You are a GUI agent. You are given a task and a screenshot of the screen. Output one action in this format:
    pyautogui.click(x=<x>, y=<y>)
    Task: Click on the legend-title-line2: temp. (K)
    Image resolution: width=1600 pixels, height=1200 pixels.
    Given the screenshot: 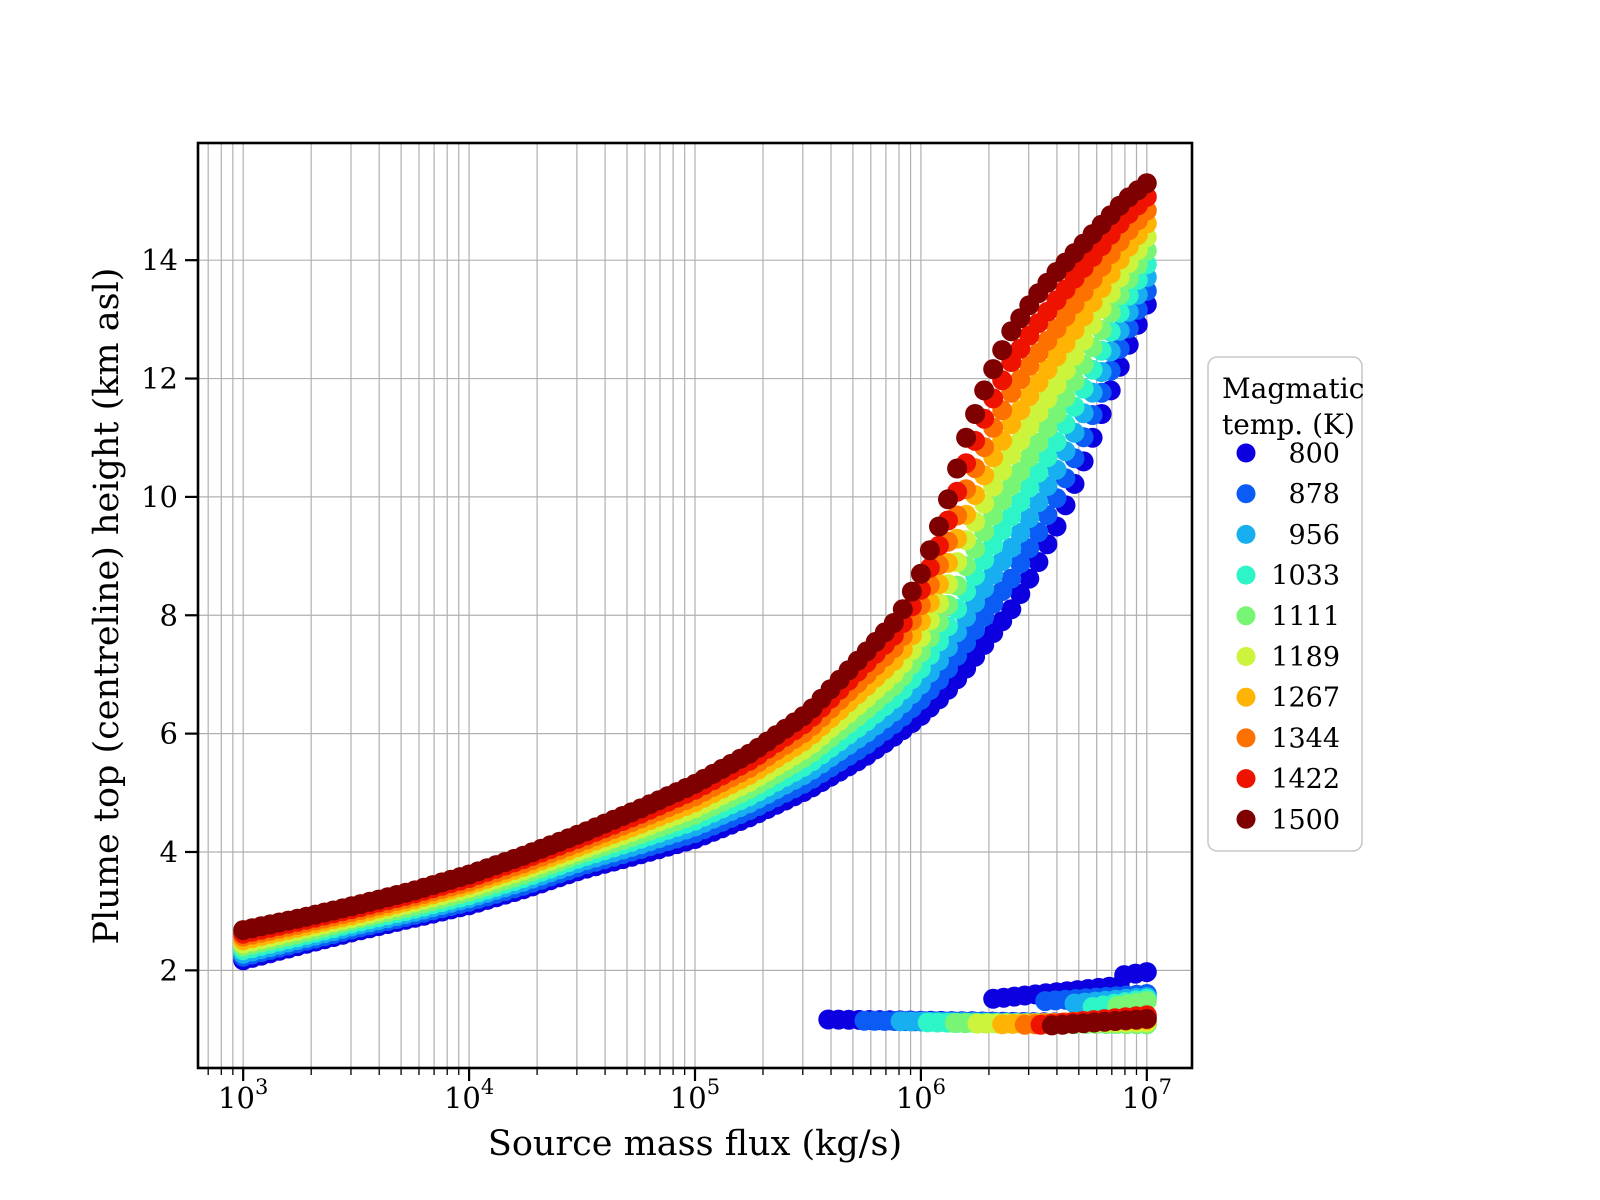 What is the action you would take?
    pyautogui.click(x=1288, y=424)
    